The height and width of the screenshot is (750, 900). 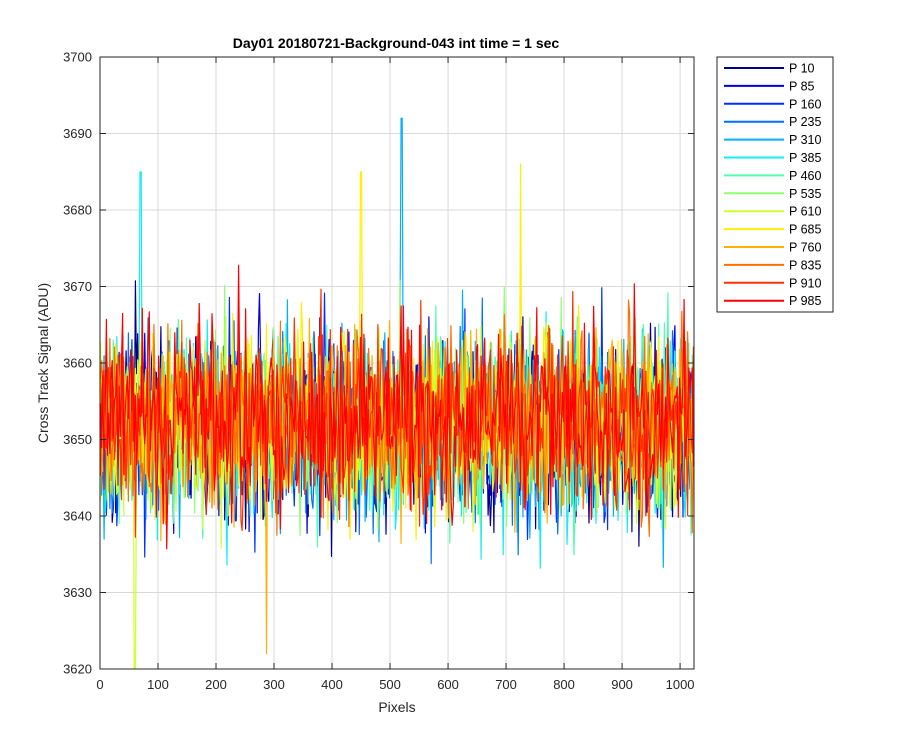 What do you see at coordinates (805, 248) in the screenshot?
I see `legend-label: P 760` at bounding box center [805, 248].